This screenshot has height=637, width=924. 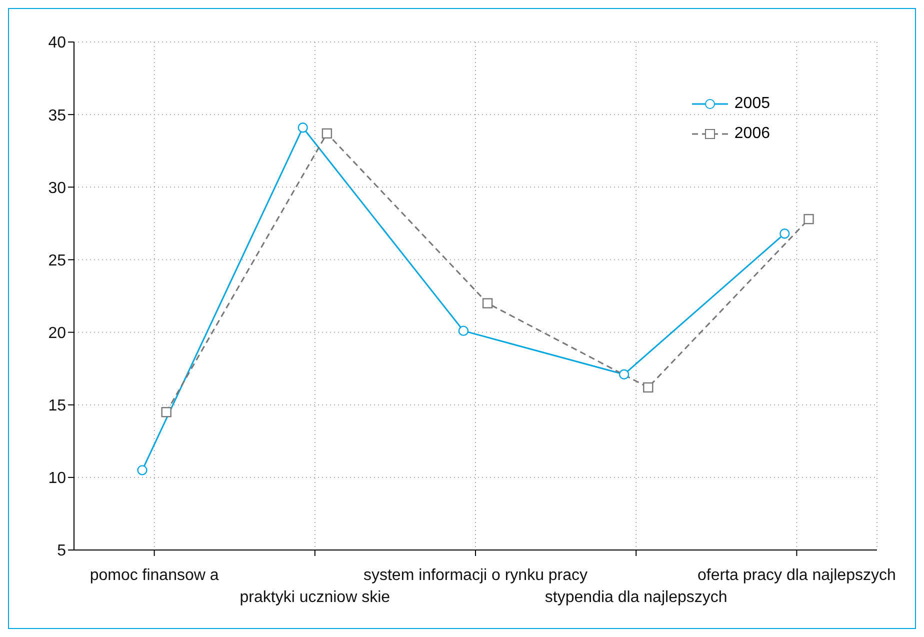 I want to click on y-tick-label: 20, so click(x=57, y=333).